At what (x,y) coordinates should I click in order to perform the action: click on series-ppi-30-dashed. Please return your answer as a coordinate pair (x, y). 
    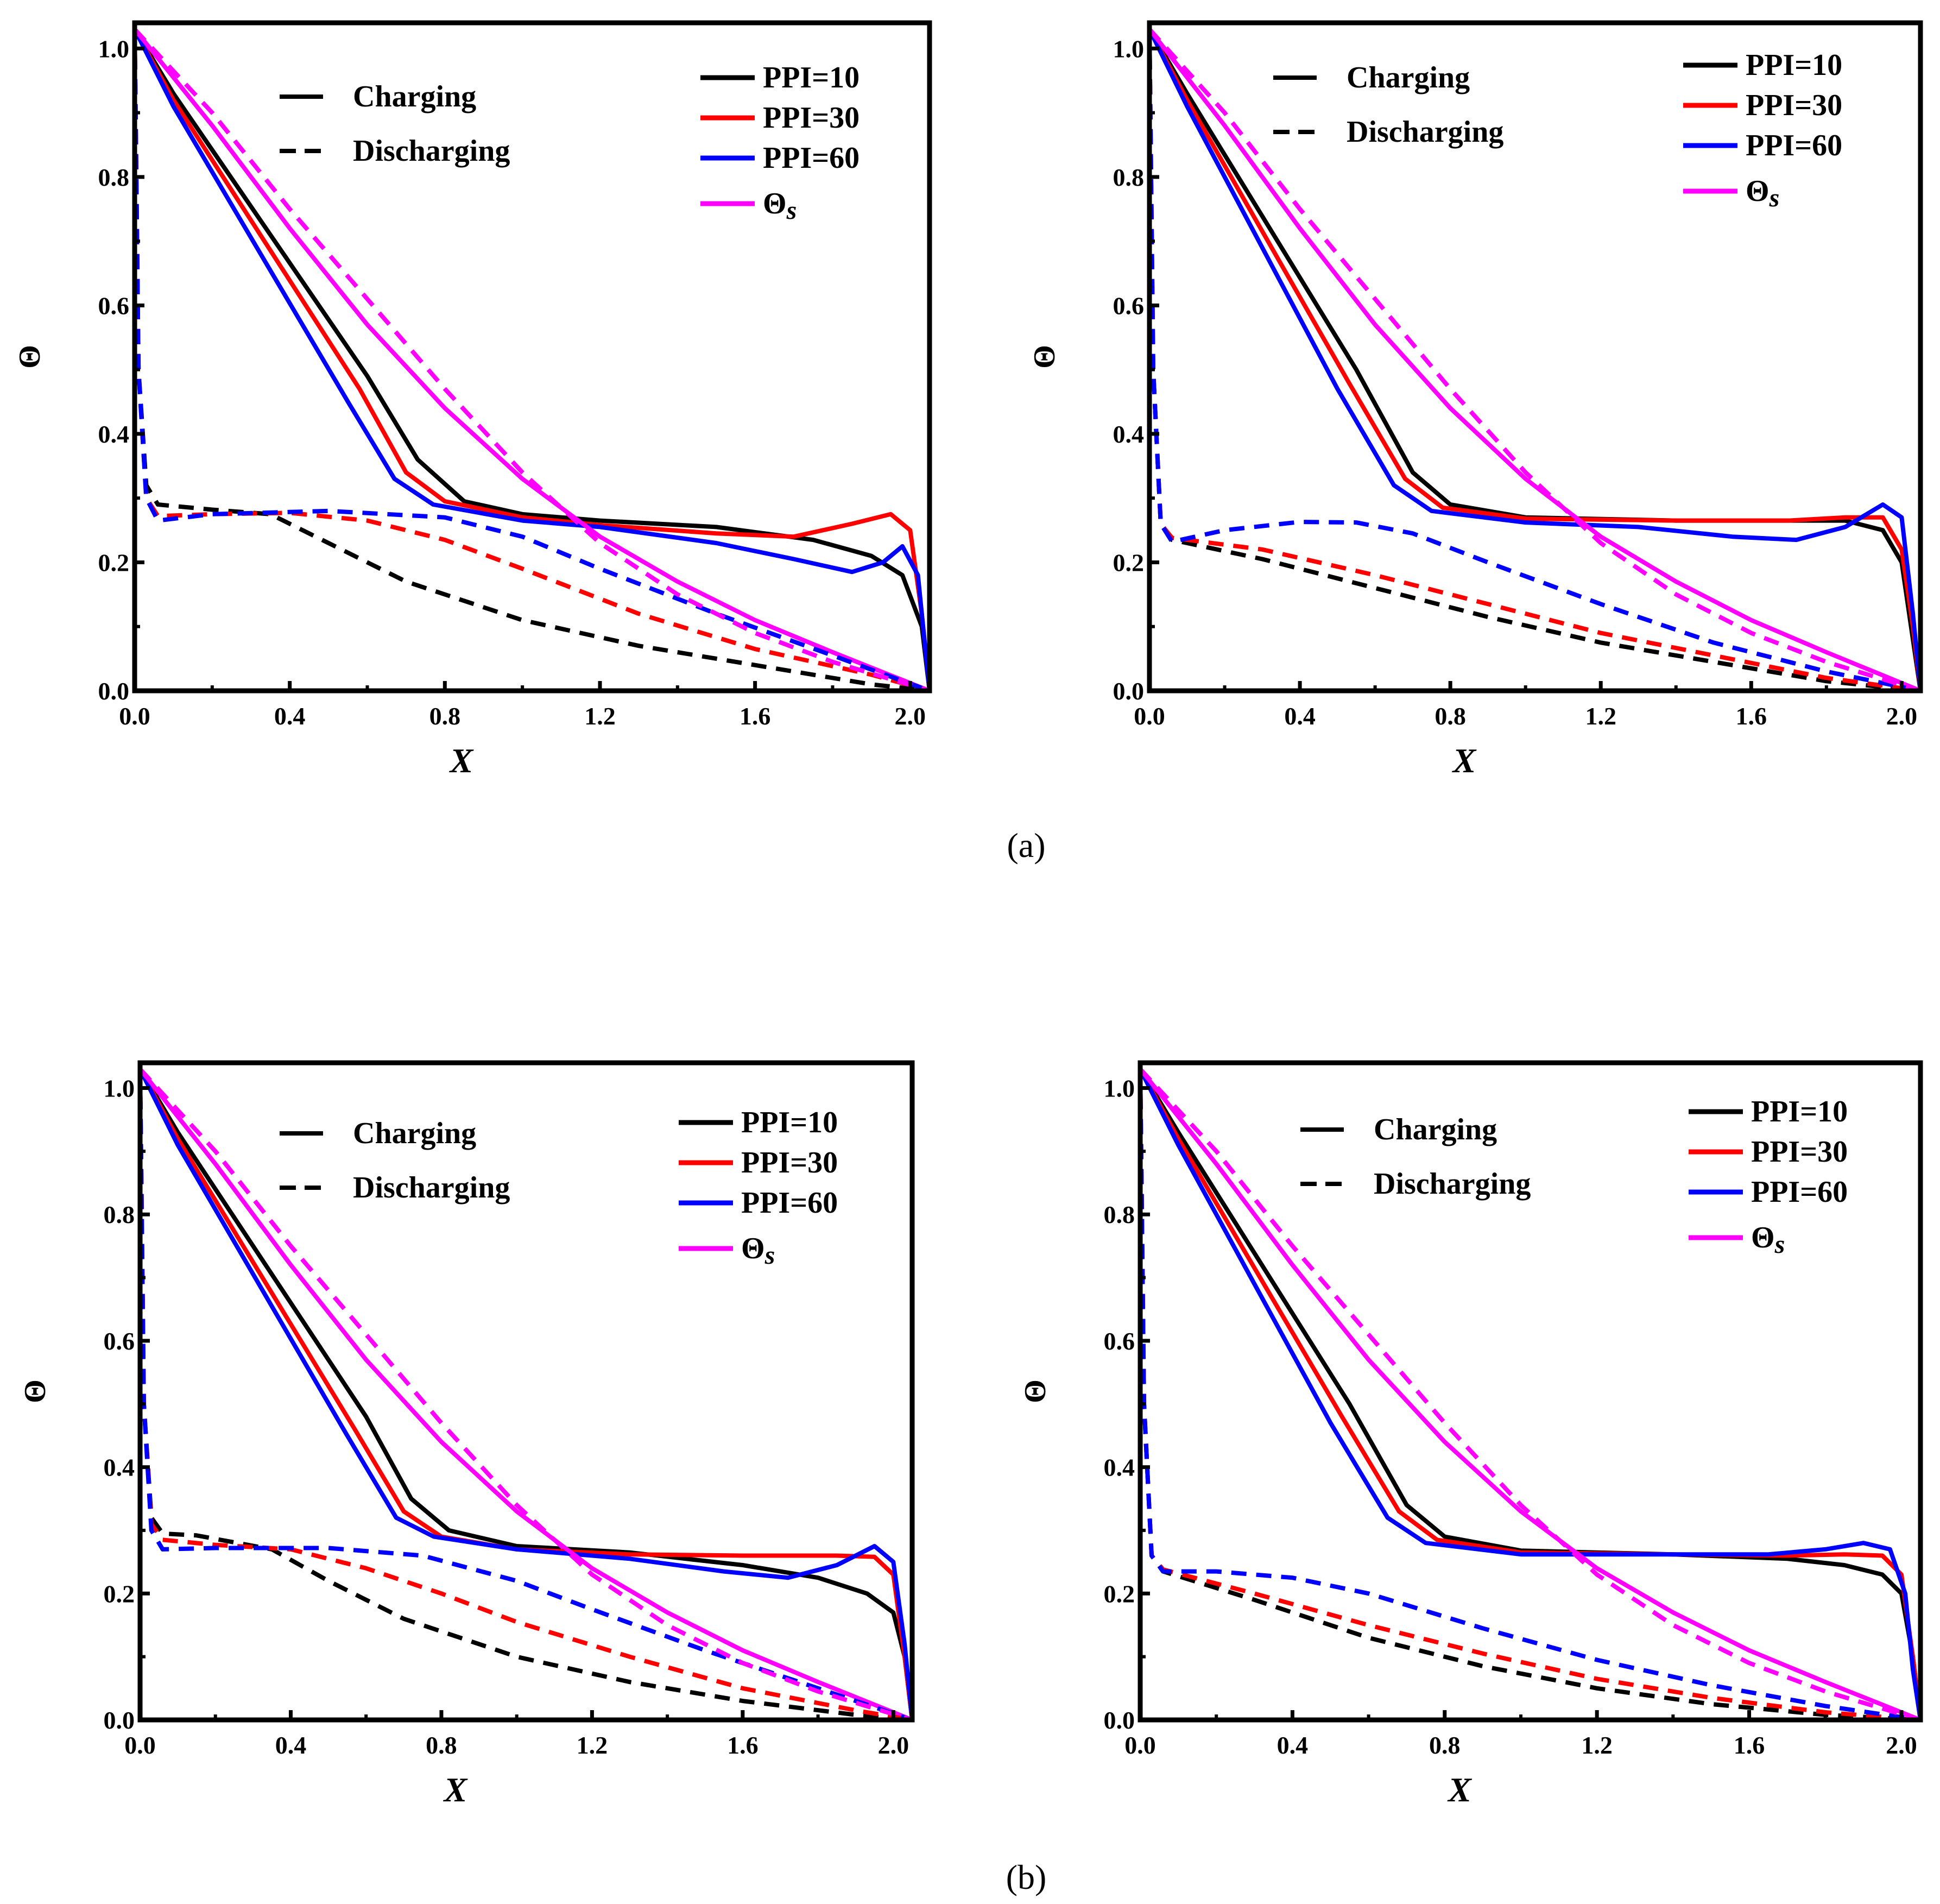
    Looking at the image, I should click on (532, 360).